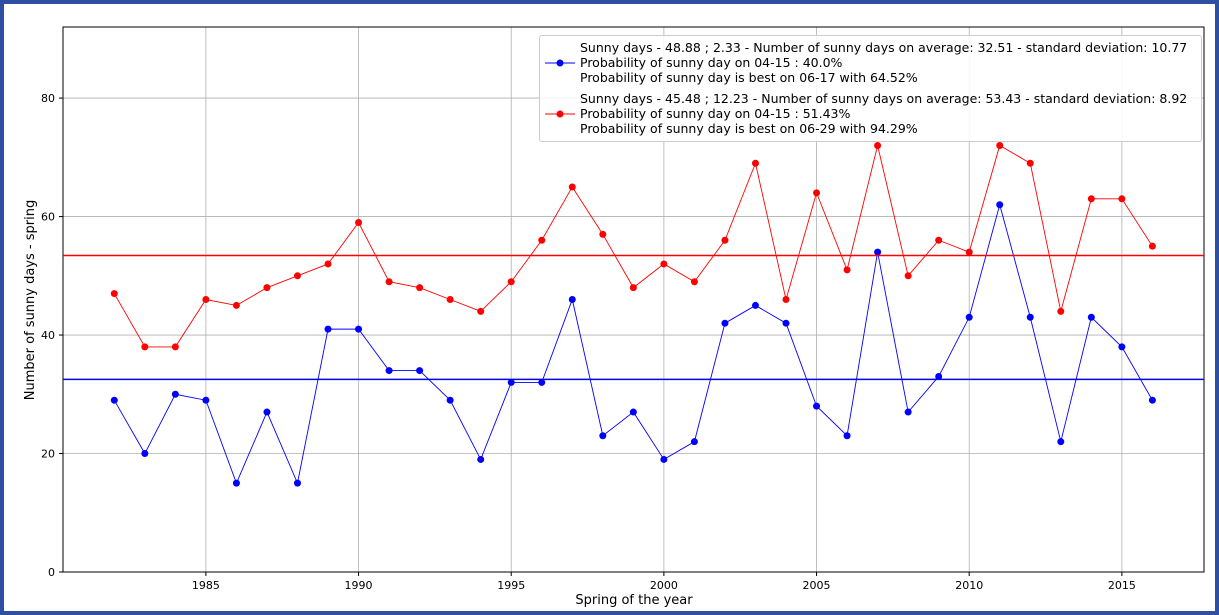 Image resolution: width=1219 pixels, height=615 pixels. Describe the element at coordinates (48, 98) in the screenshot. I see `y-tick-label: 80` at that location.